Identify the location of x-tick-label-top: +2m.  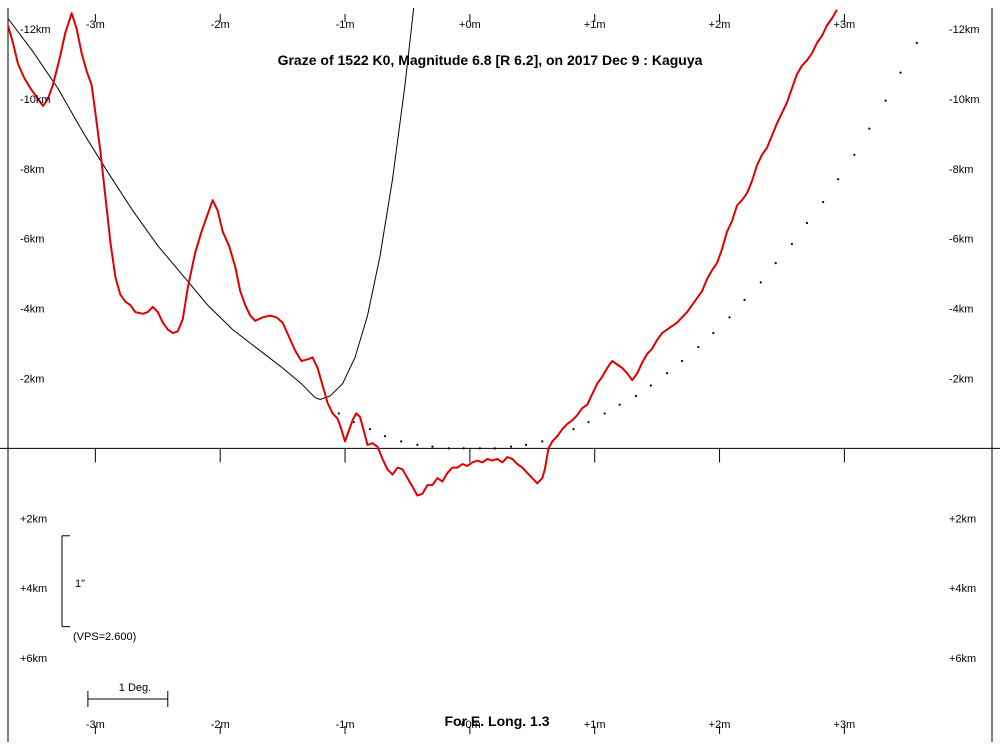
(720, 25).